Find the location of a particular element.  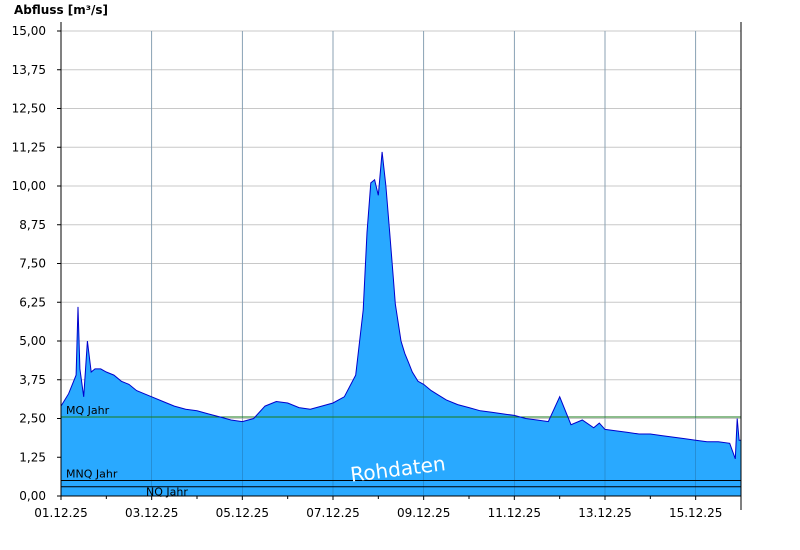

reference-line-label: MQ Jahr is located at coordinates (88, 410).